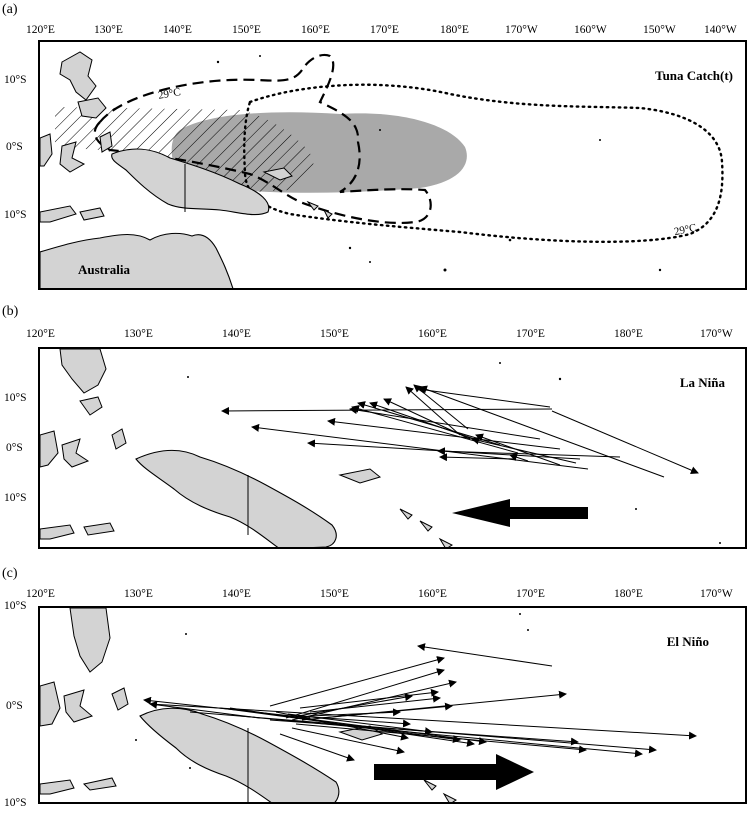 This screenshot has width=750, height=814. I want to click on panel-c-letter: (c), so click(10, 573).